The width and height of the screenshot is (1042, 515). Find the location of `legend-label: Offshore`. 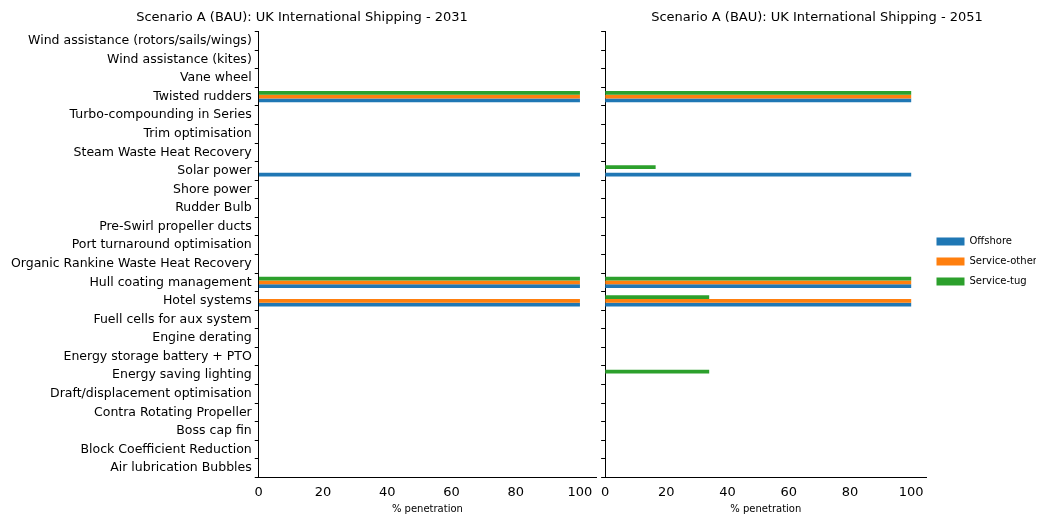

legend-label: Offshore is located at coordinates (990, 241).